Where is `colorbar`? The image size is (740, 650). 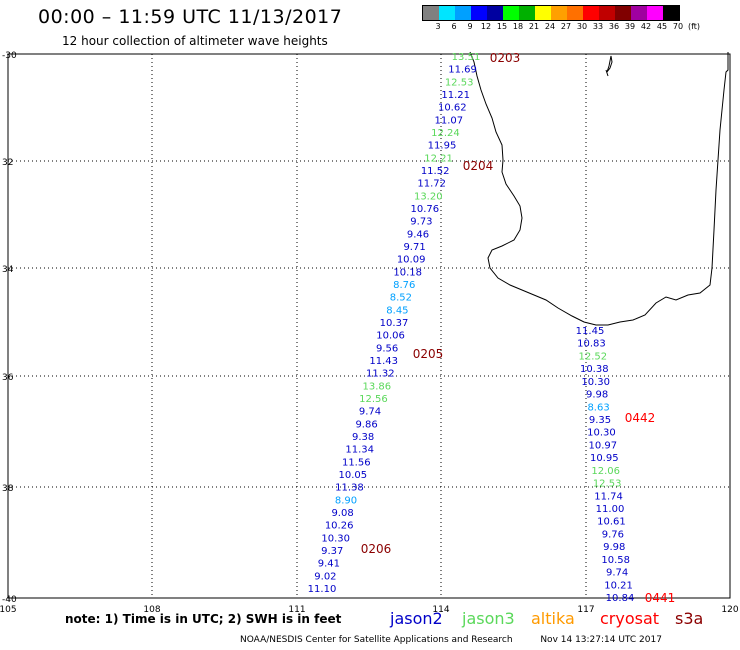 colorbar is located at coordinates (551, 13).